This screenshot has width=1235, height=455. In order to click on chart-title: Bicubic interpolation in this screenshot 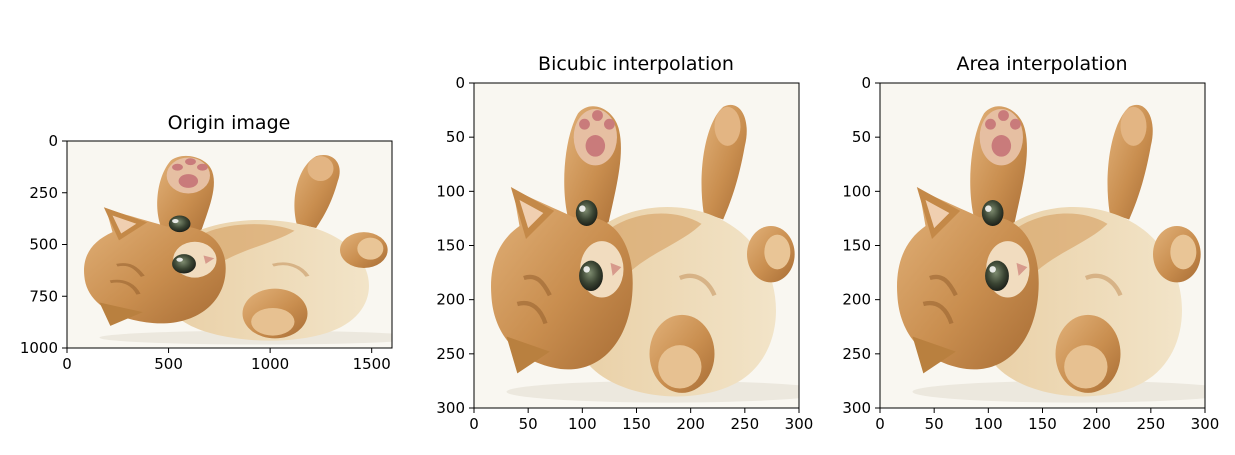, I will do `click(636, 64)`.